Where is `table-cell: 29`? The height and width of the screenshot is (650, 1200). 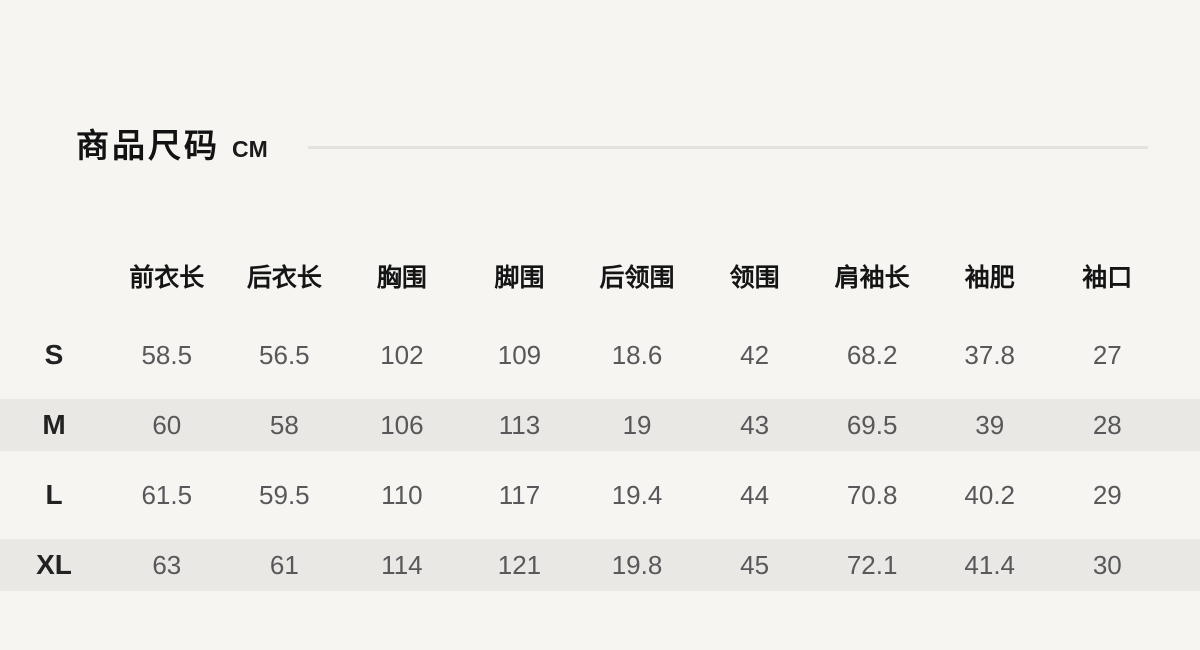 table-cell: 29 is located at coordinates (1107, 494).